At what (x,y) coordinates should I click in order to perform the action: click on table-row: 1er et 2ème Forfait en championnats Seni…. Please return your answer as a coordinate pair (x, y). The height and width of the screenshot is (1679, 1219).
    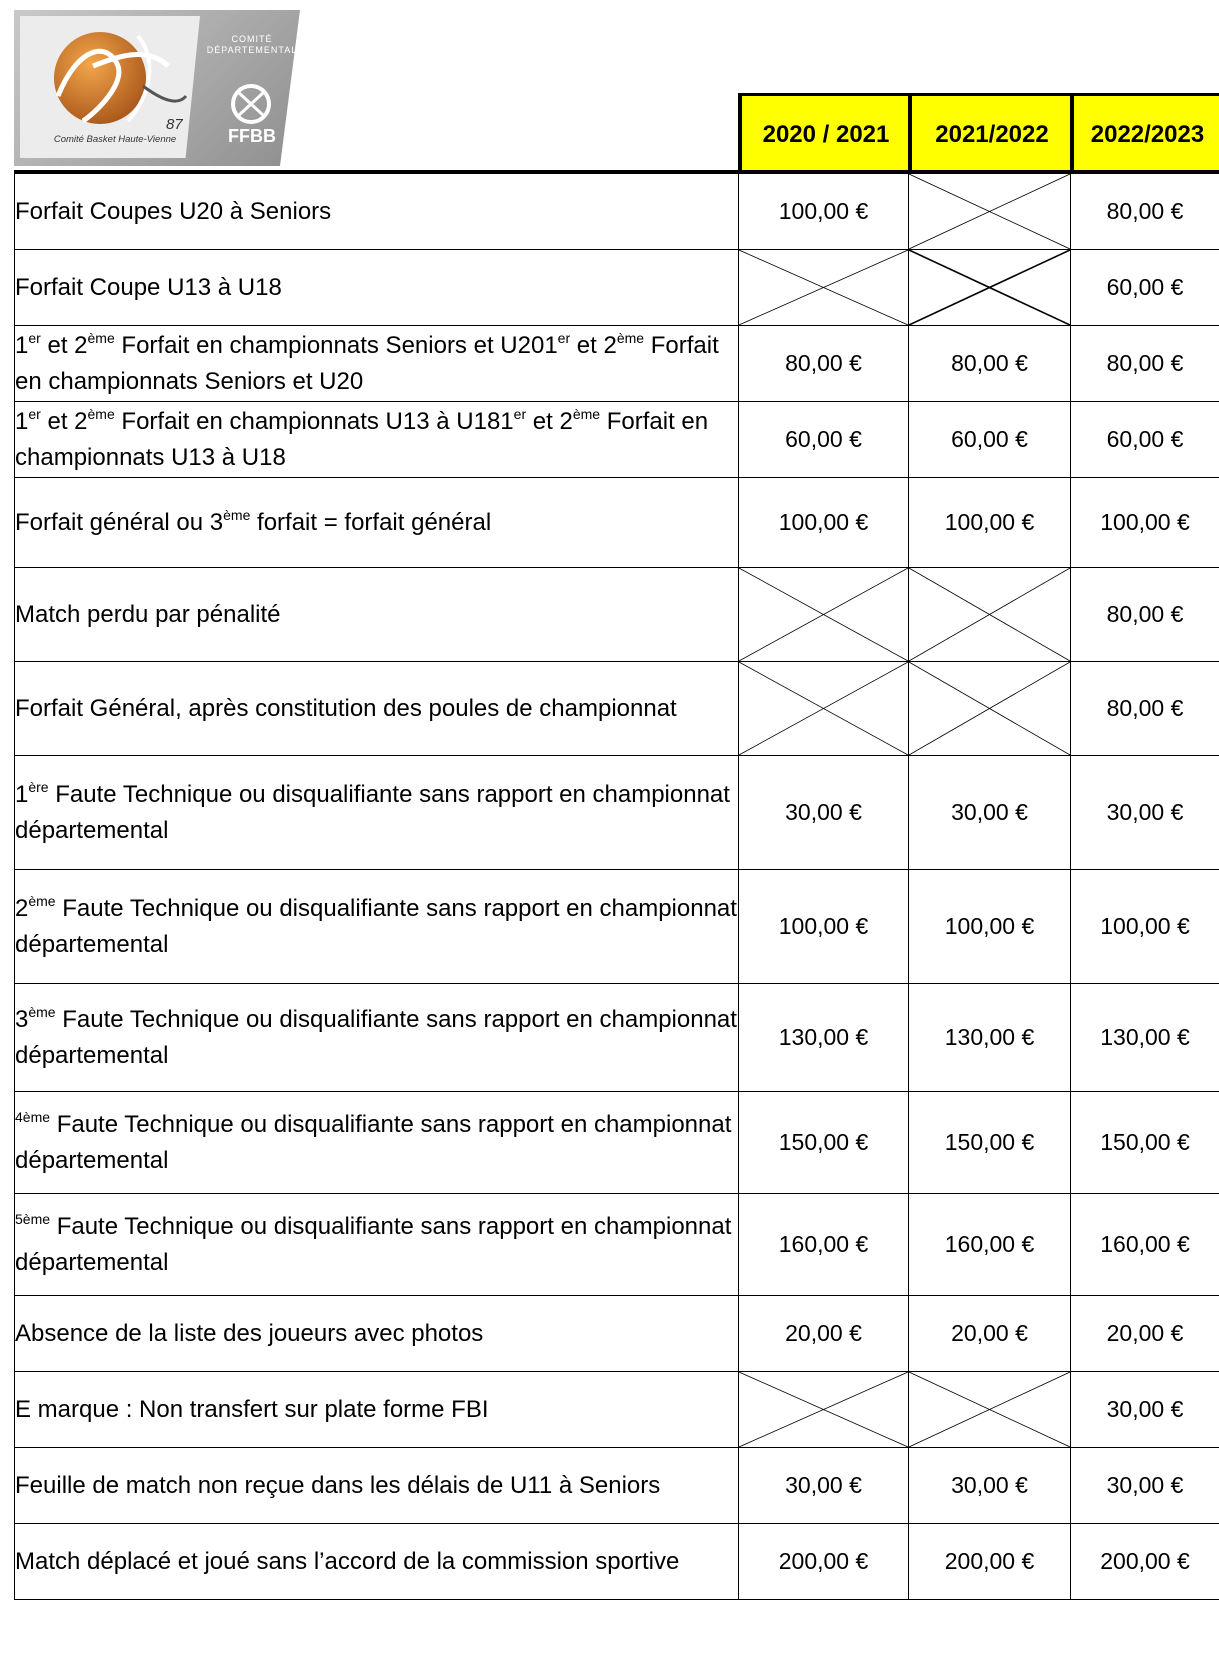
    Looking at the image, I should click on (616, 363).